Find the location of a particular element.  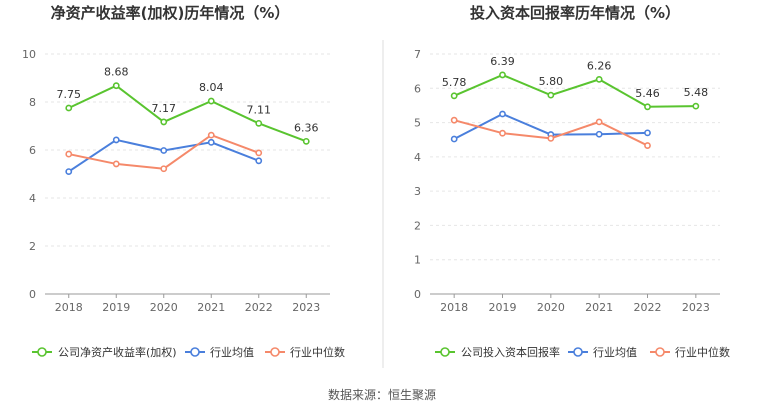

data-label: 6.26 is located at coordinates (599, 65).